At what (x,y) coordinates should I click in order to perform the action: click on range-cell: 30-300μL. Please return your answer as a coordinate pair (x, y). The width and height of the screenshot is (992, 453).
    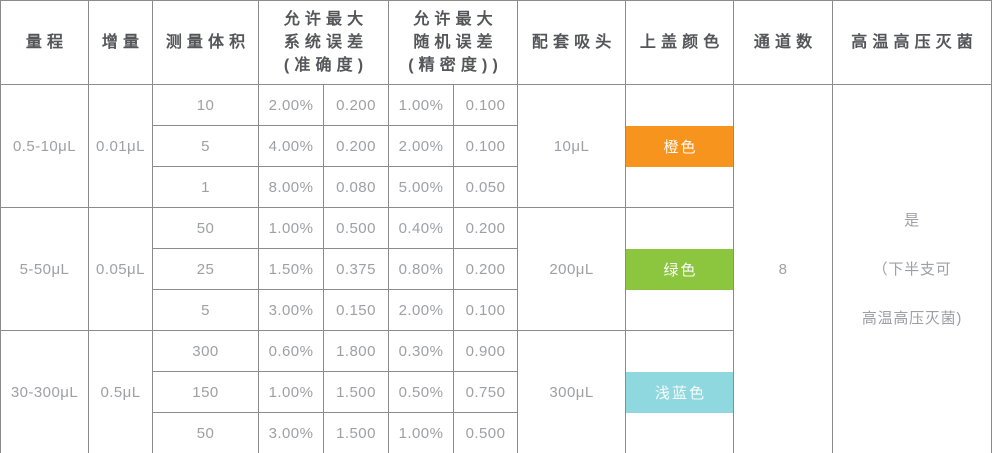
    Looking at the image, I should click on (44, 391).